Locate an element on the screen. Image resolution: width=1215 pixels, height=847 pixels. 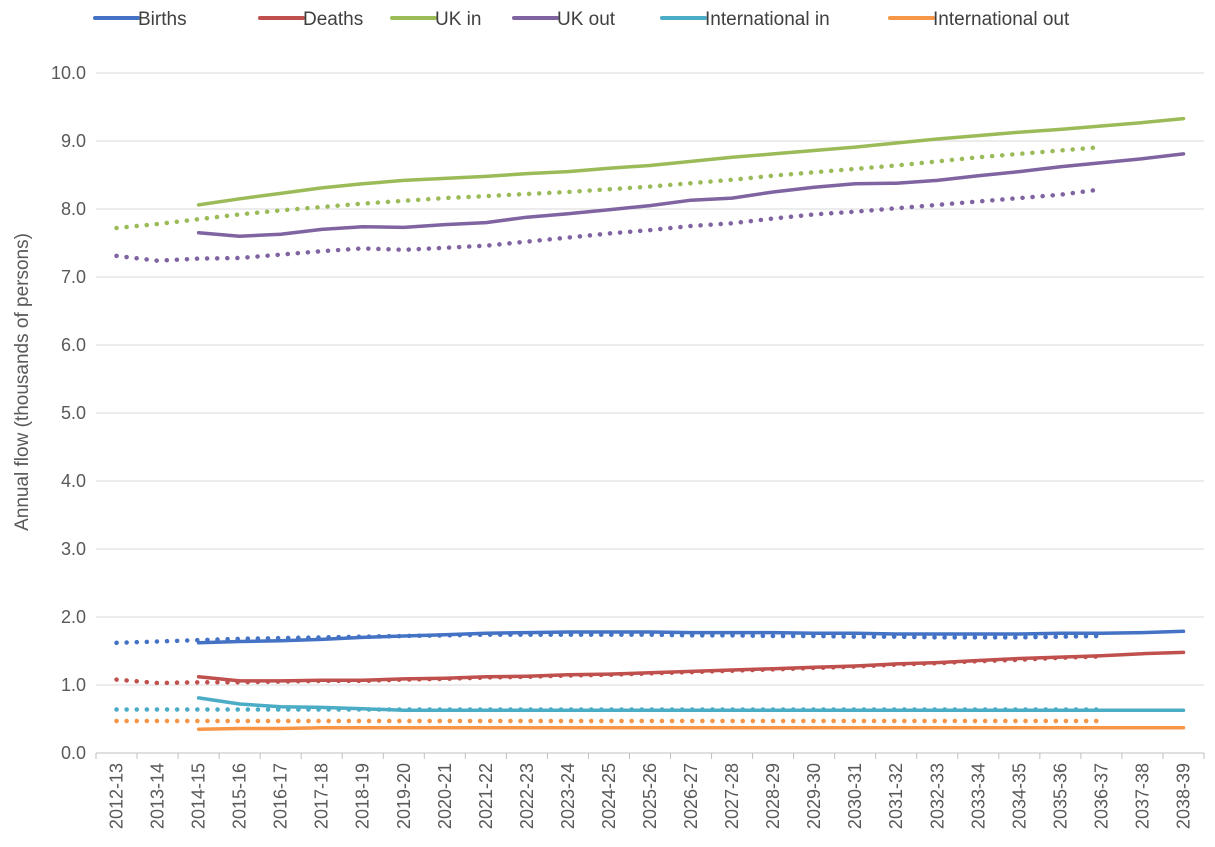
x-tick-label: 2023-24 is located at coordinates (568, 796).